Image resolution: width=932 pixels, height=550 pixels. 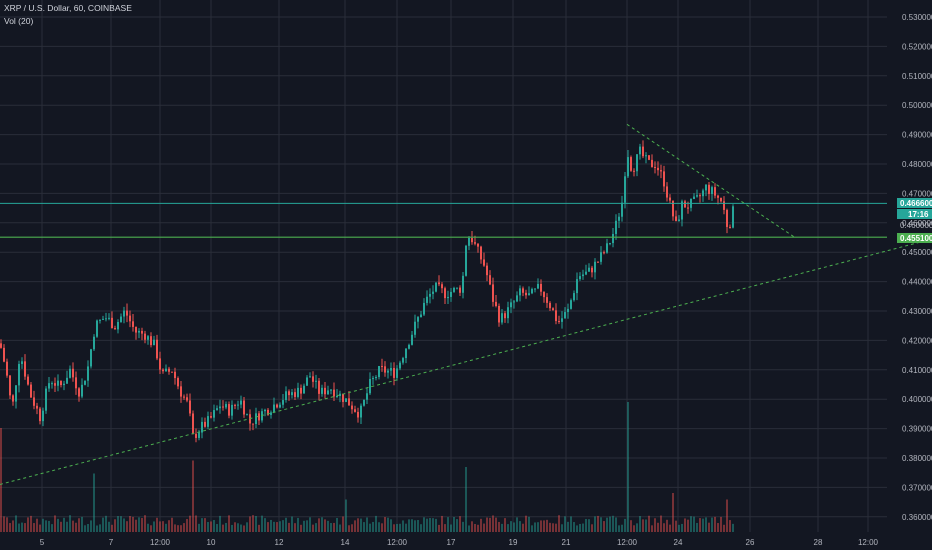 I want to click on countdown-tag, so click(x=914, y=214).